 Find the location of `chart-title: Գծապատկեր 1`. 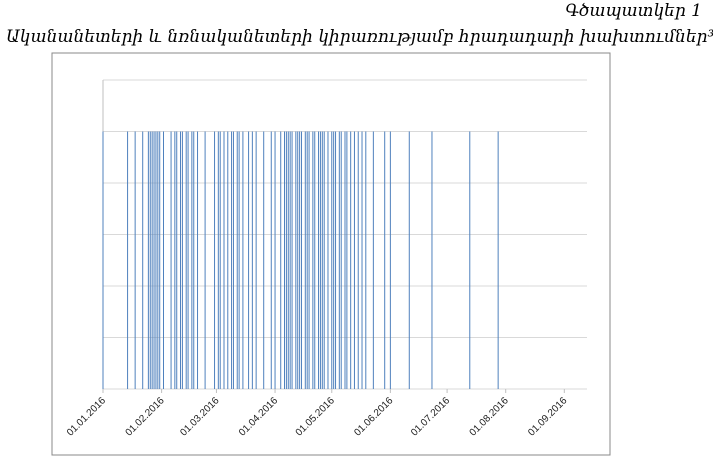

chart-title: Գծապատկեր 1 is located at coordinates (633, 11).